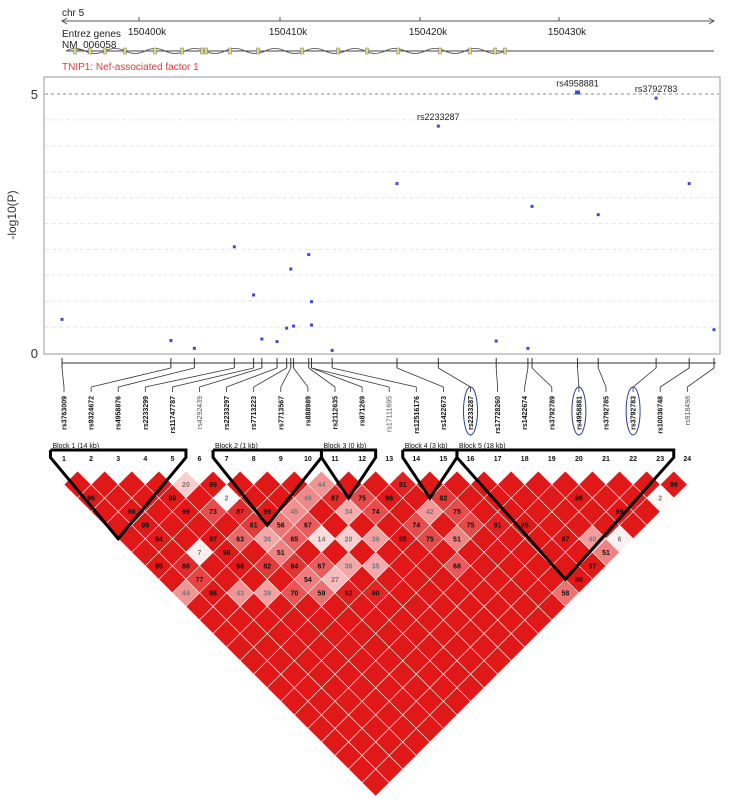 Image resolution: width=749 pixels, height=805 pixels. I want to click on ld-value-label: 20, so click(186, 485).